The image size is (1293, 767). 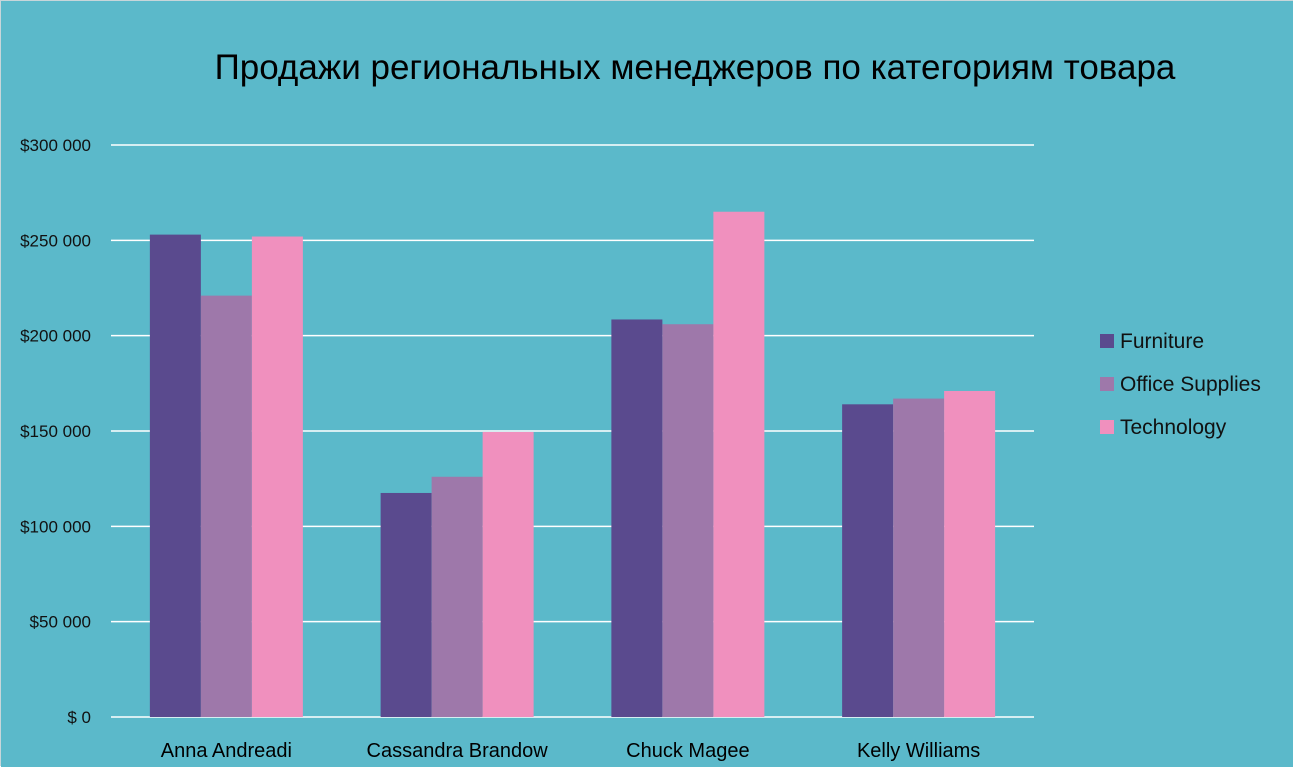 I want to click on x-category-label: Anna Andreadi, so click(x=226, y=751).